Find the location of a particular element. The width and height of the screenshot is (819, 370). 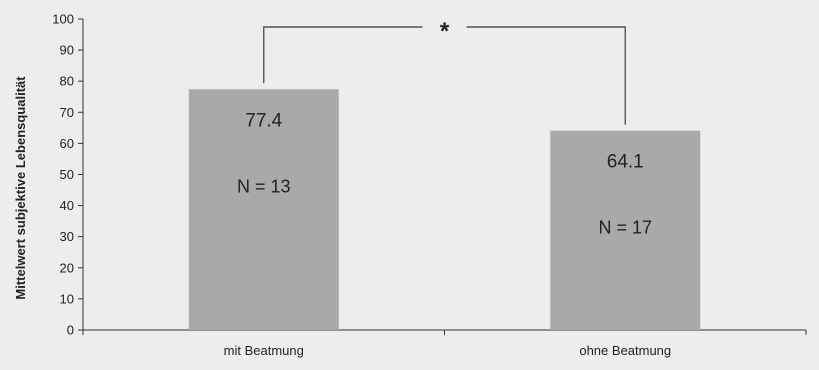

y-tick-label: 90 is located at coordinates (67, 50).